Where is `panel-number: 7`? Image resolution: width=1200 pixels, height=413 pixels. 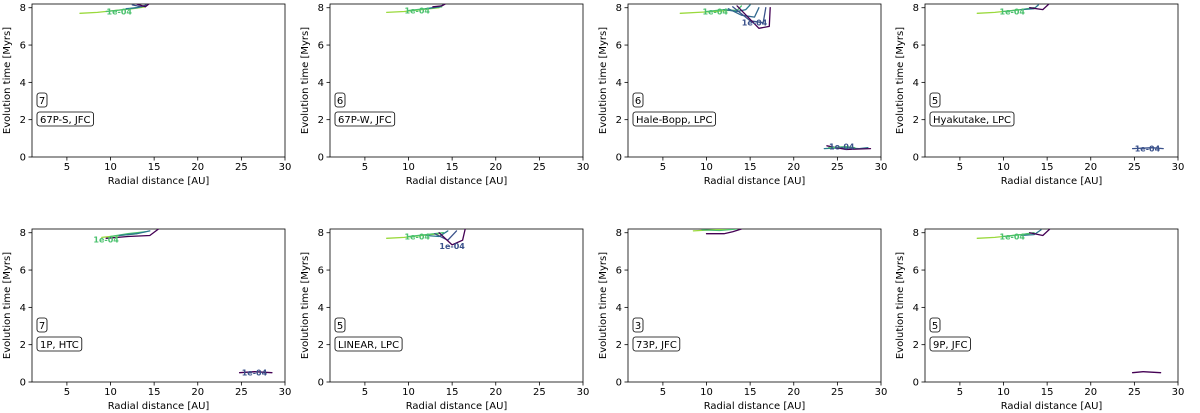 panel-number: 7 is located at coordinates (42, 101).